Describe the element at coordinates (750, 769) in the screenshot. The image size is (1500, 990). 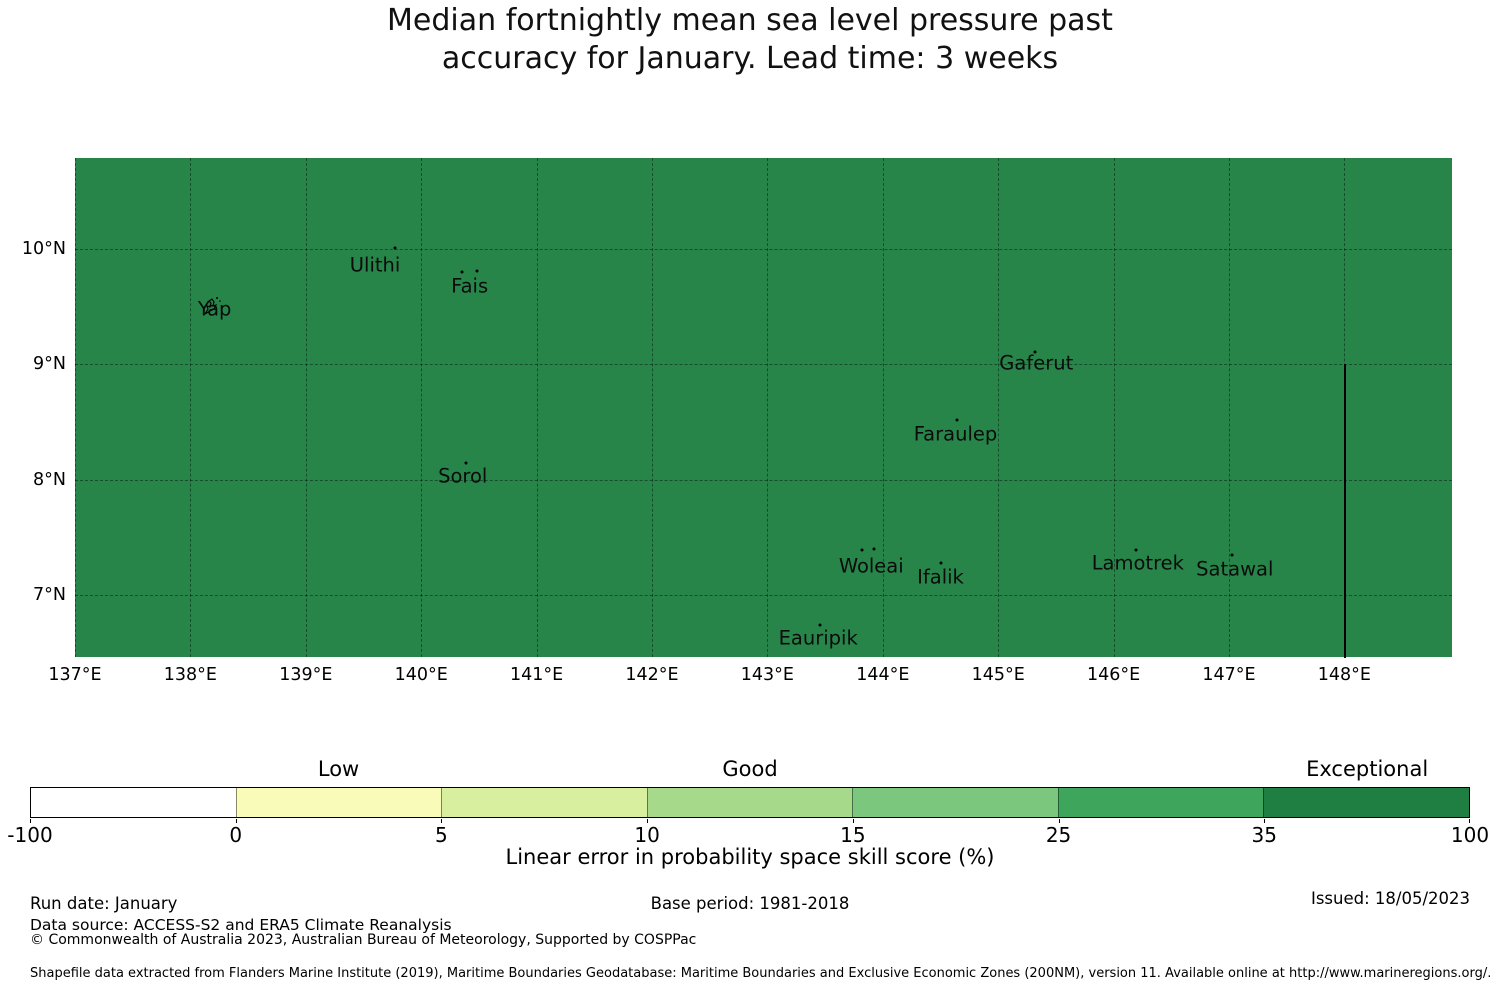
I see `colorbar-category-label: Good` at that location.